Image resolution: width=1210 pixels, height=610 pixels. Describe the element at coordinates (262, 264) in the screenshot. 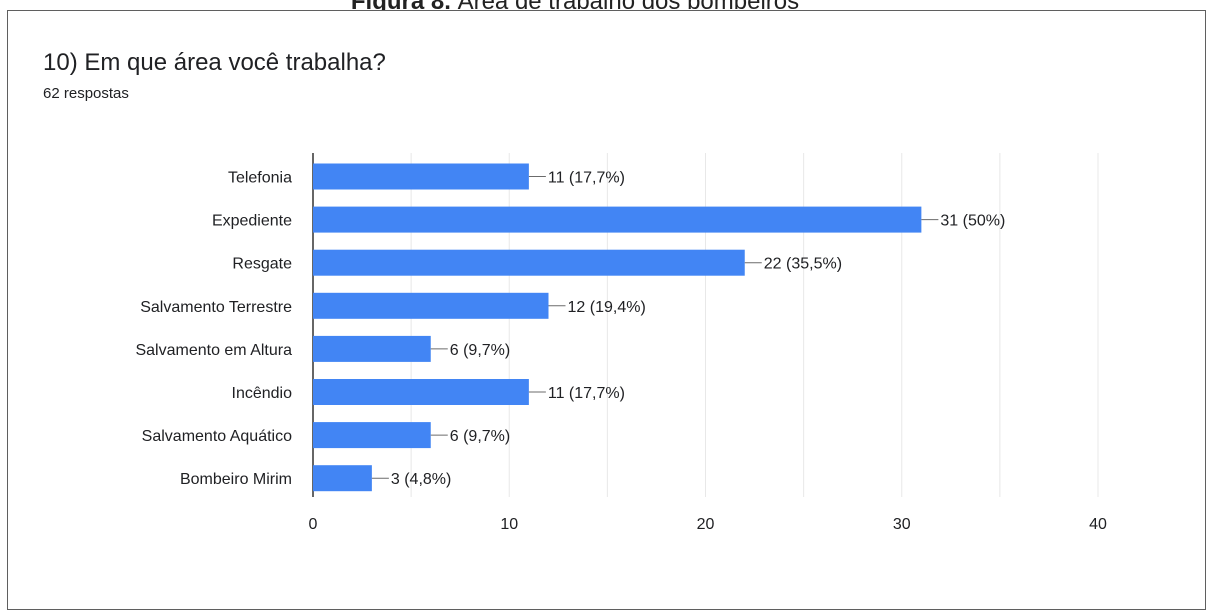

I see `category-label: Resgate` at that location.